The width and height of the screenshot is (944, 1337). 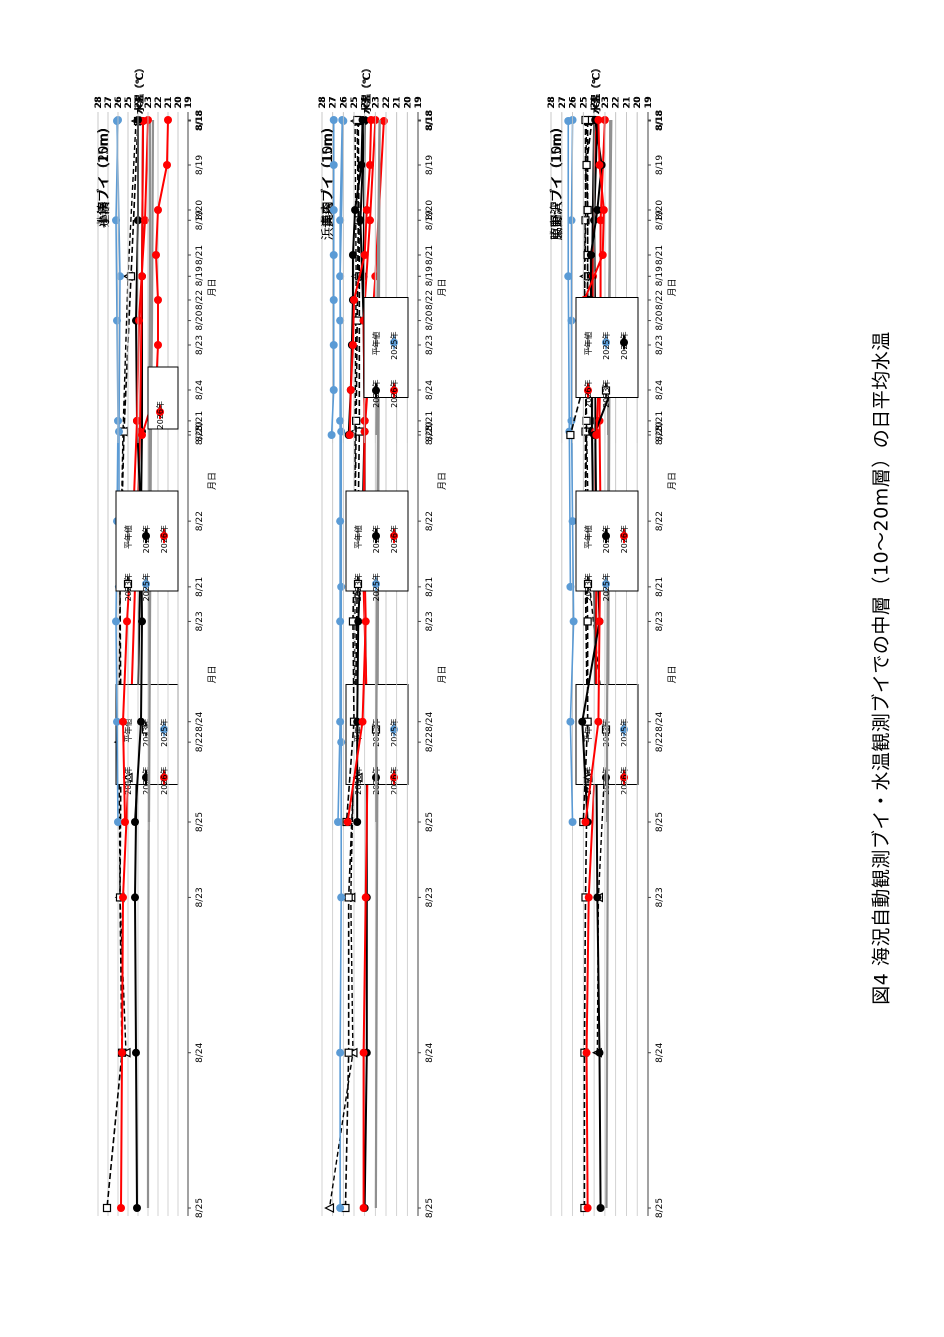 What do you see at coordinates (660, 897) in the screenshot?
I see `x-tick-label: 8/23` at bounding box center [660, 897].